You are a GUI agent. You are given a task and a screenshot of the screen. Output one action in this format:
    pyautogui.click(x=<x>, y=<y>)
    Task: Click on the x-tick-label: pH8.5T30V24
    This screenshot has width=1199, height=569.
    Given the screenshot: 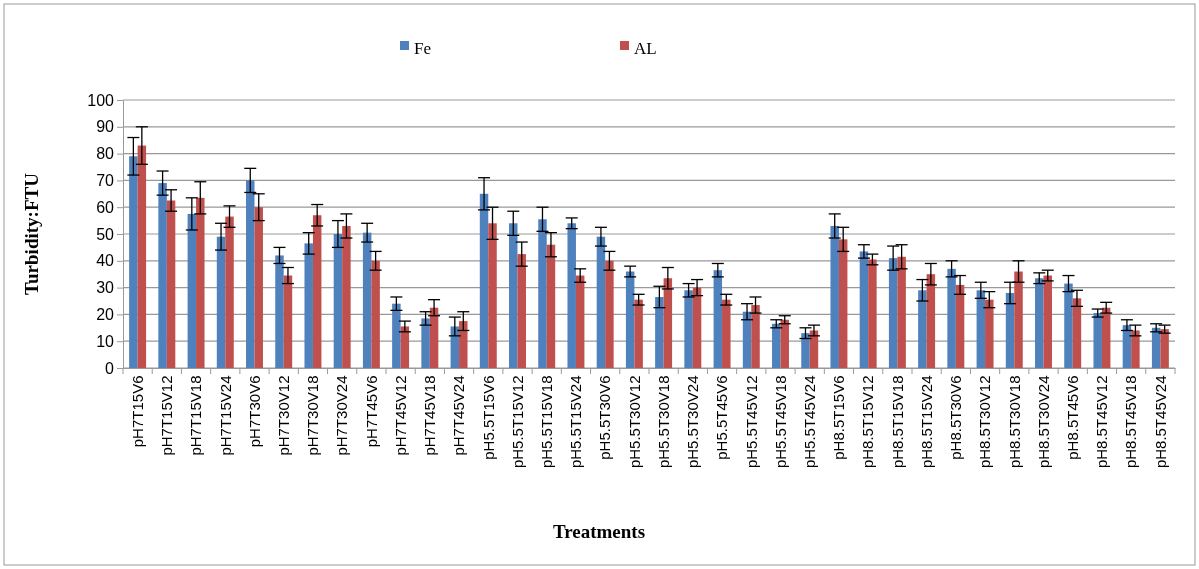 What is the action you would take?
    pyautogui.click(x=1043, y=422)
    